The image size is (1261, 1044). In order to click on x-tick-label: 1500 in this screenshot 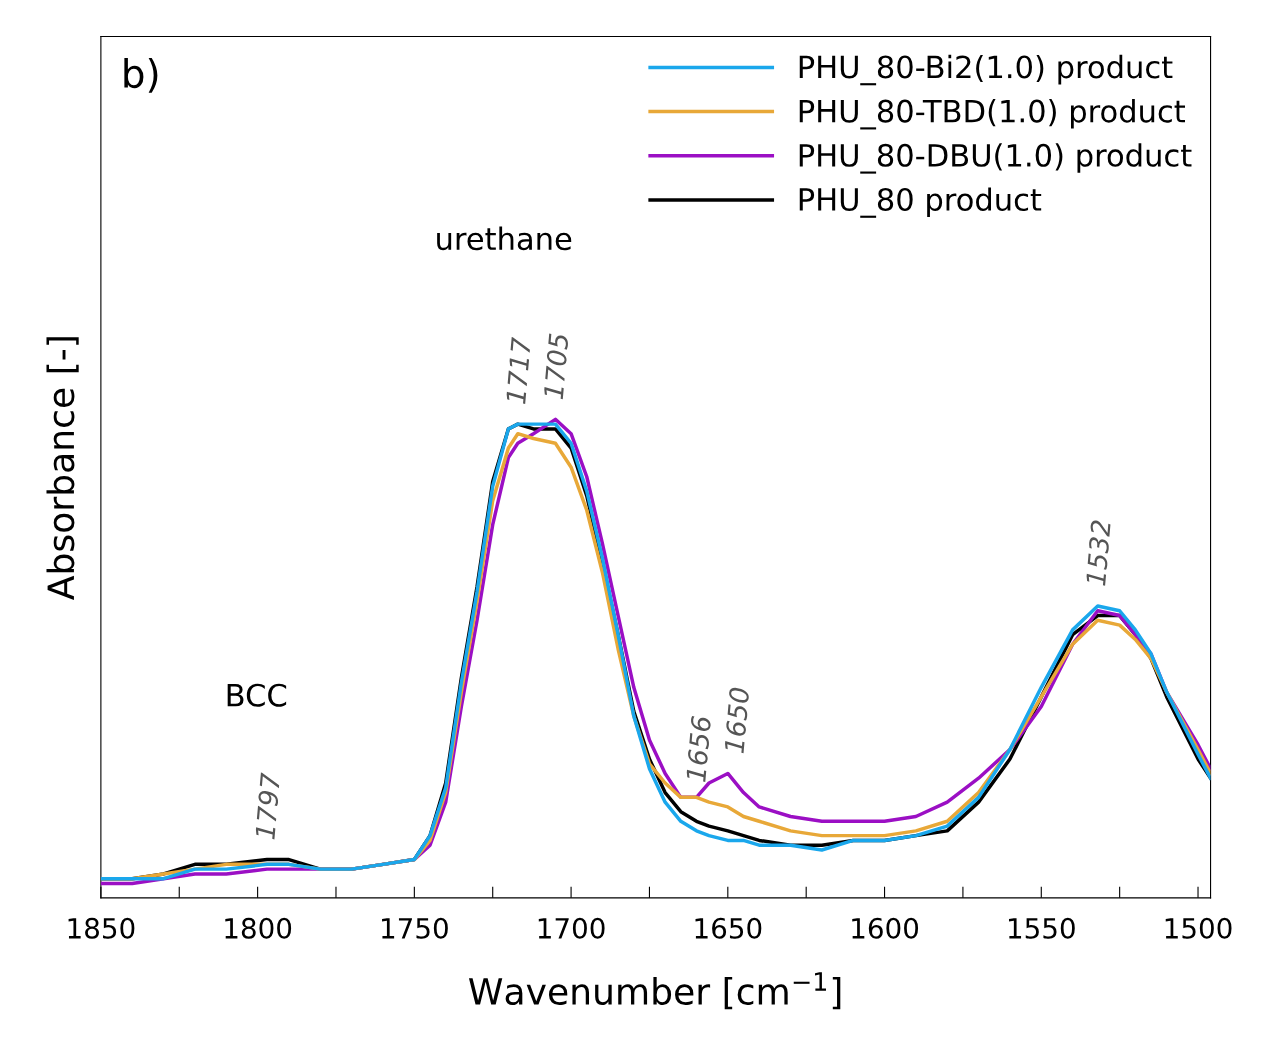, I will do `click(1198, 928)`.